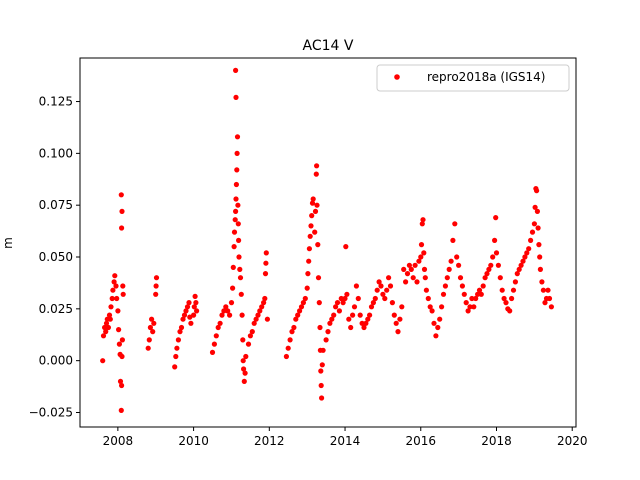 The width and height of the screenshot is (640, 480). I want to click on x-tick-label: 2008, so click(118, 441).